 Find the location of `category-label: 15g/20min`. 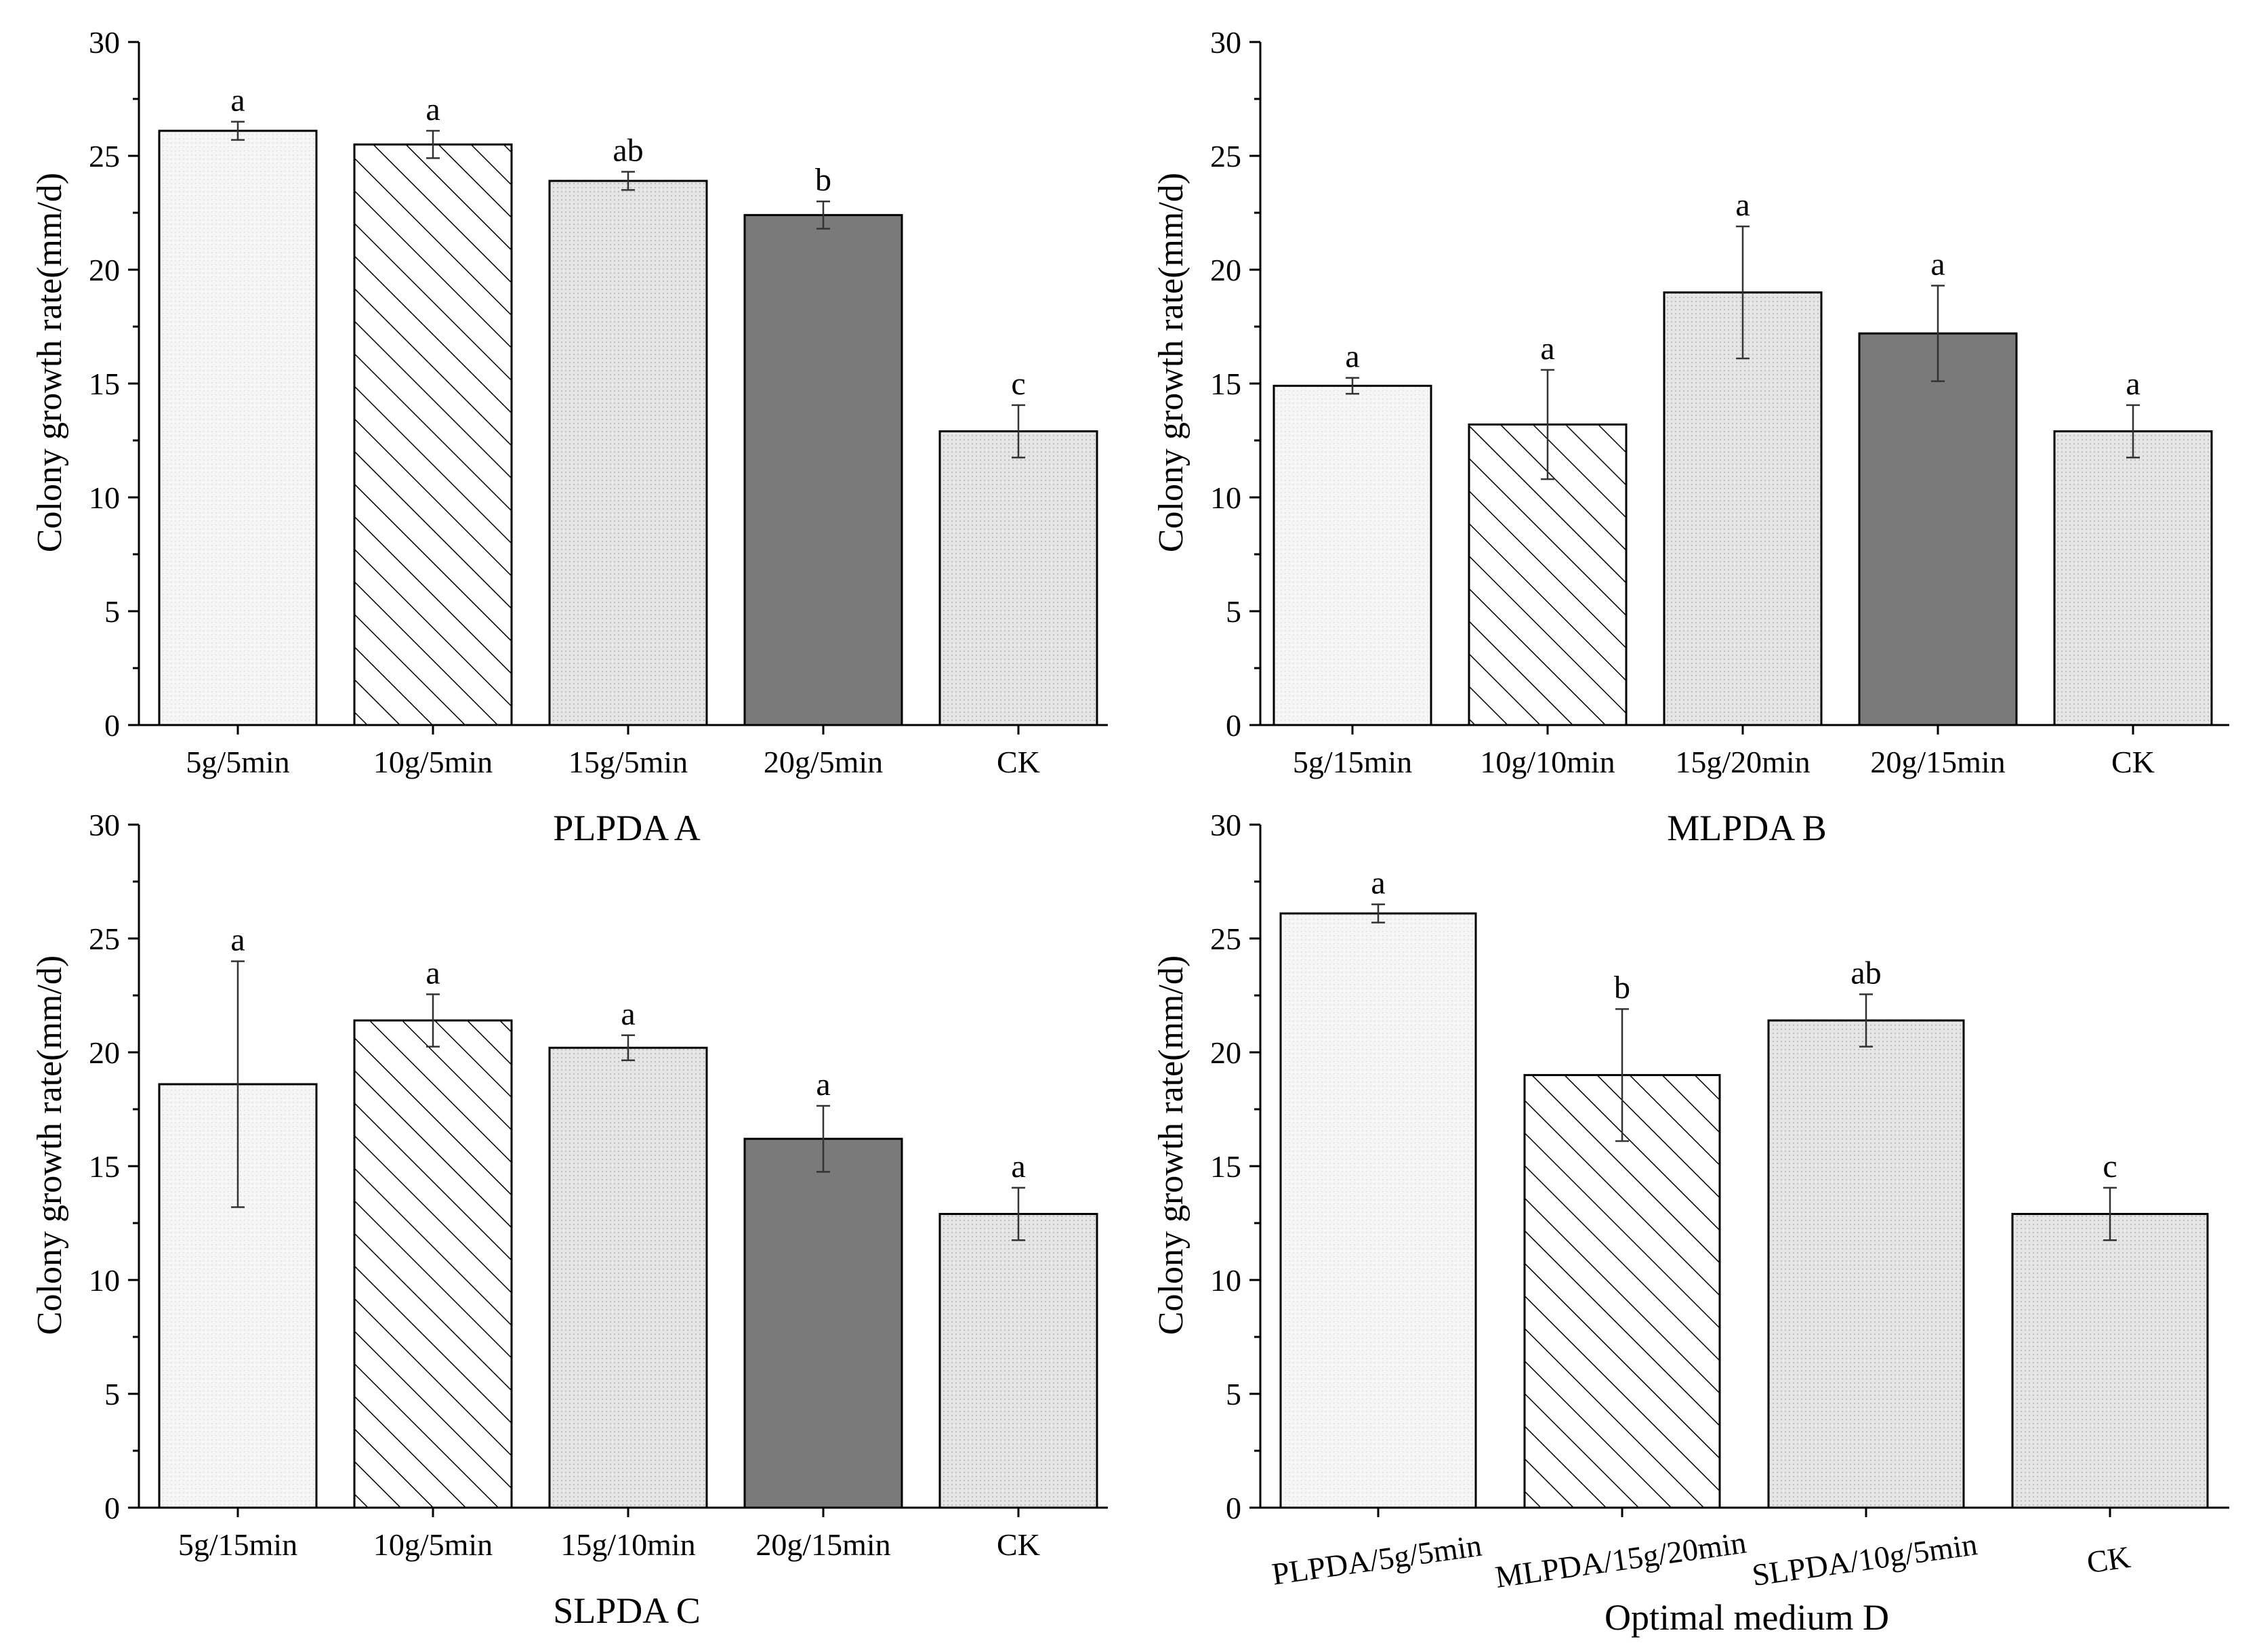

category-label: 15g/20min is located at coordinates (1742, 762).